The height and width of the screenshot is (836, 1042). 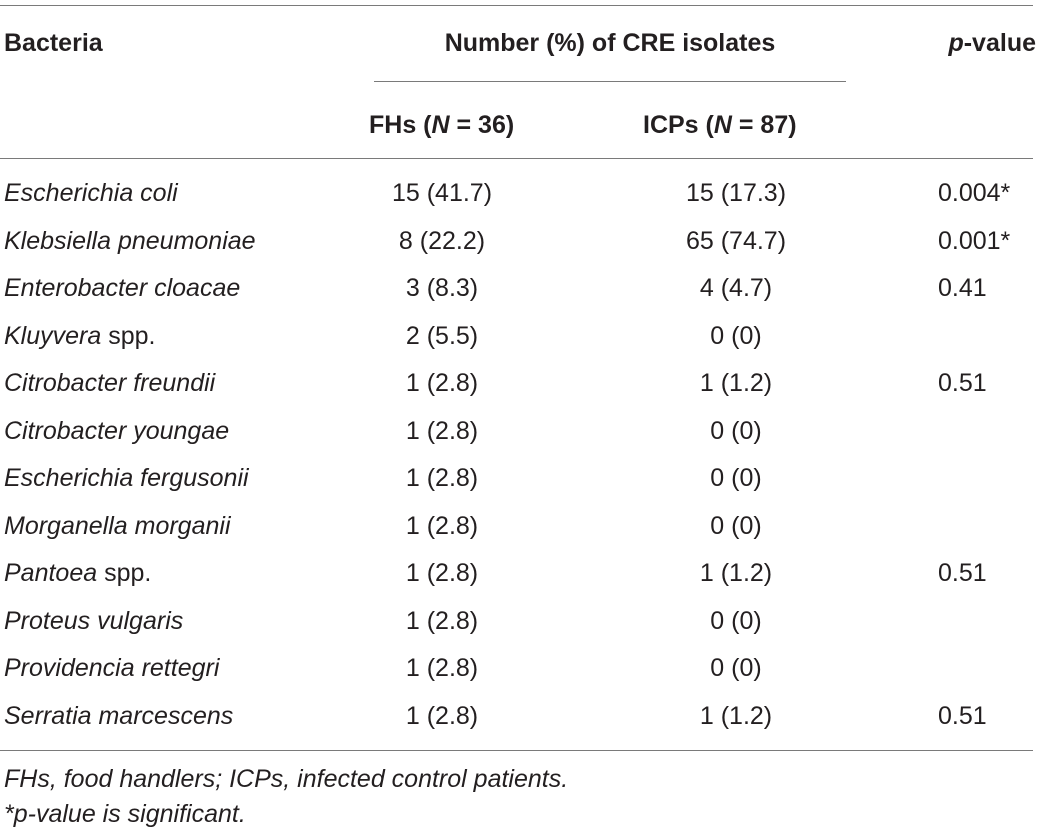 I want to click on bacteria-name: Serratia marcescens, so click(x=119, y=716).